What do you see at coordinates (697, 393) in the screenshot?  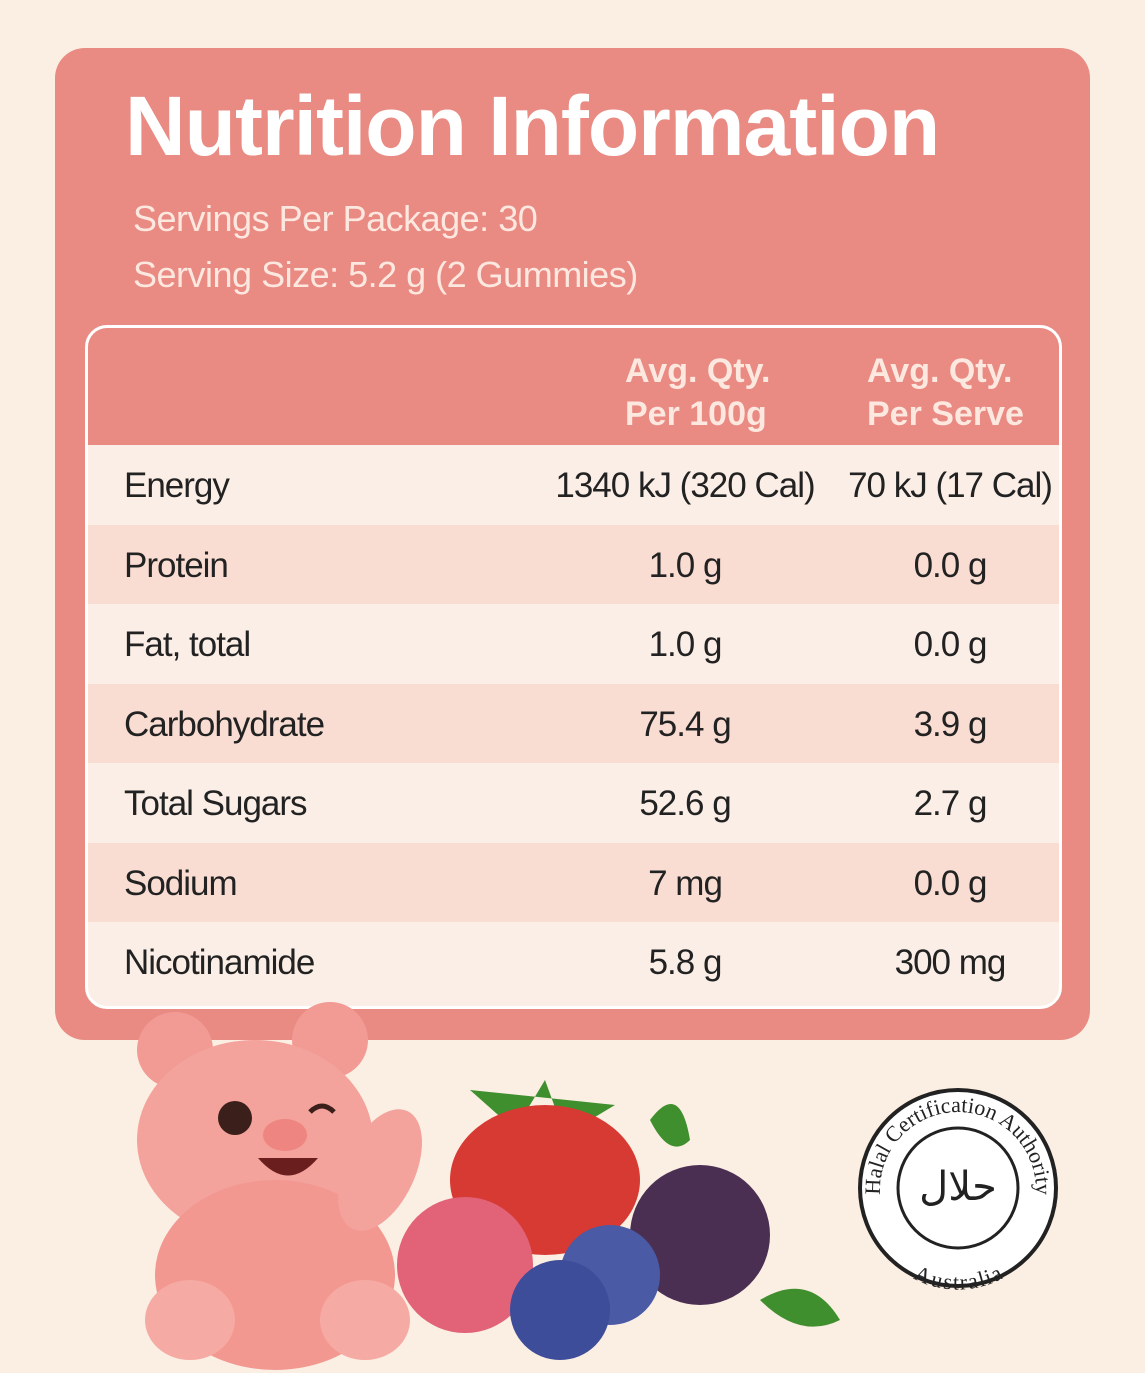 I see `column-header: Avg. Qty. Per 100g` at bounding box center [697, 393].